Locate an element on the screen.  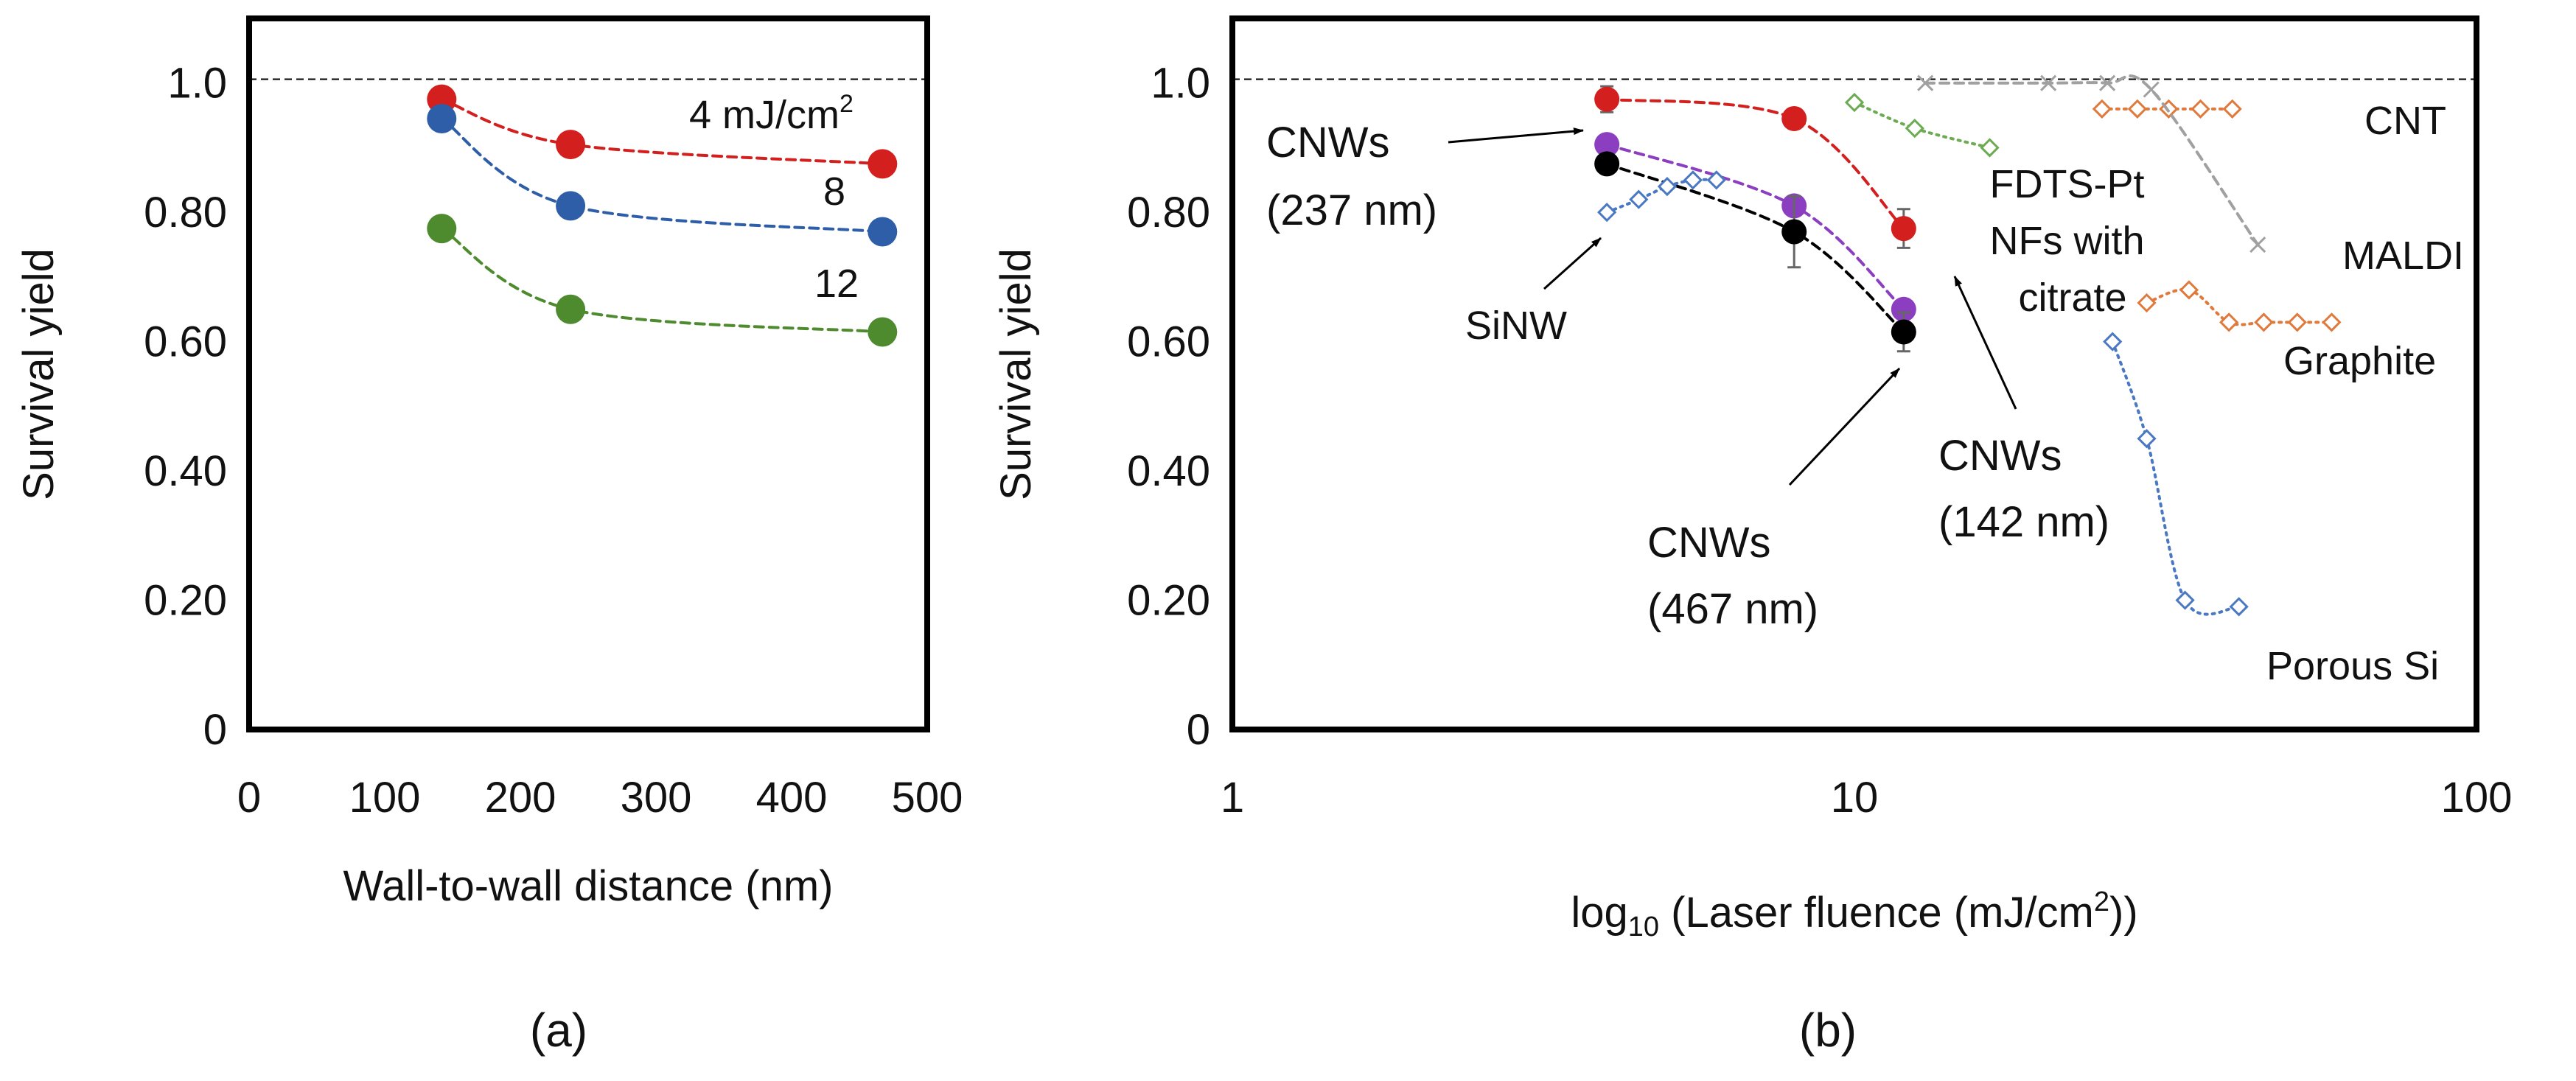
label-cnw467: CNWs (467 nm) is located at coordinates (1733, 576).